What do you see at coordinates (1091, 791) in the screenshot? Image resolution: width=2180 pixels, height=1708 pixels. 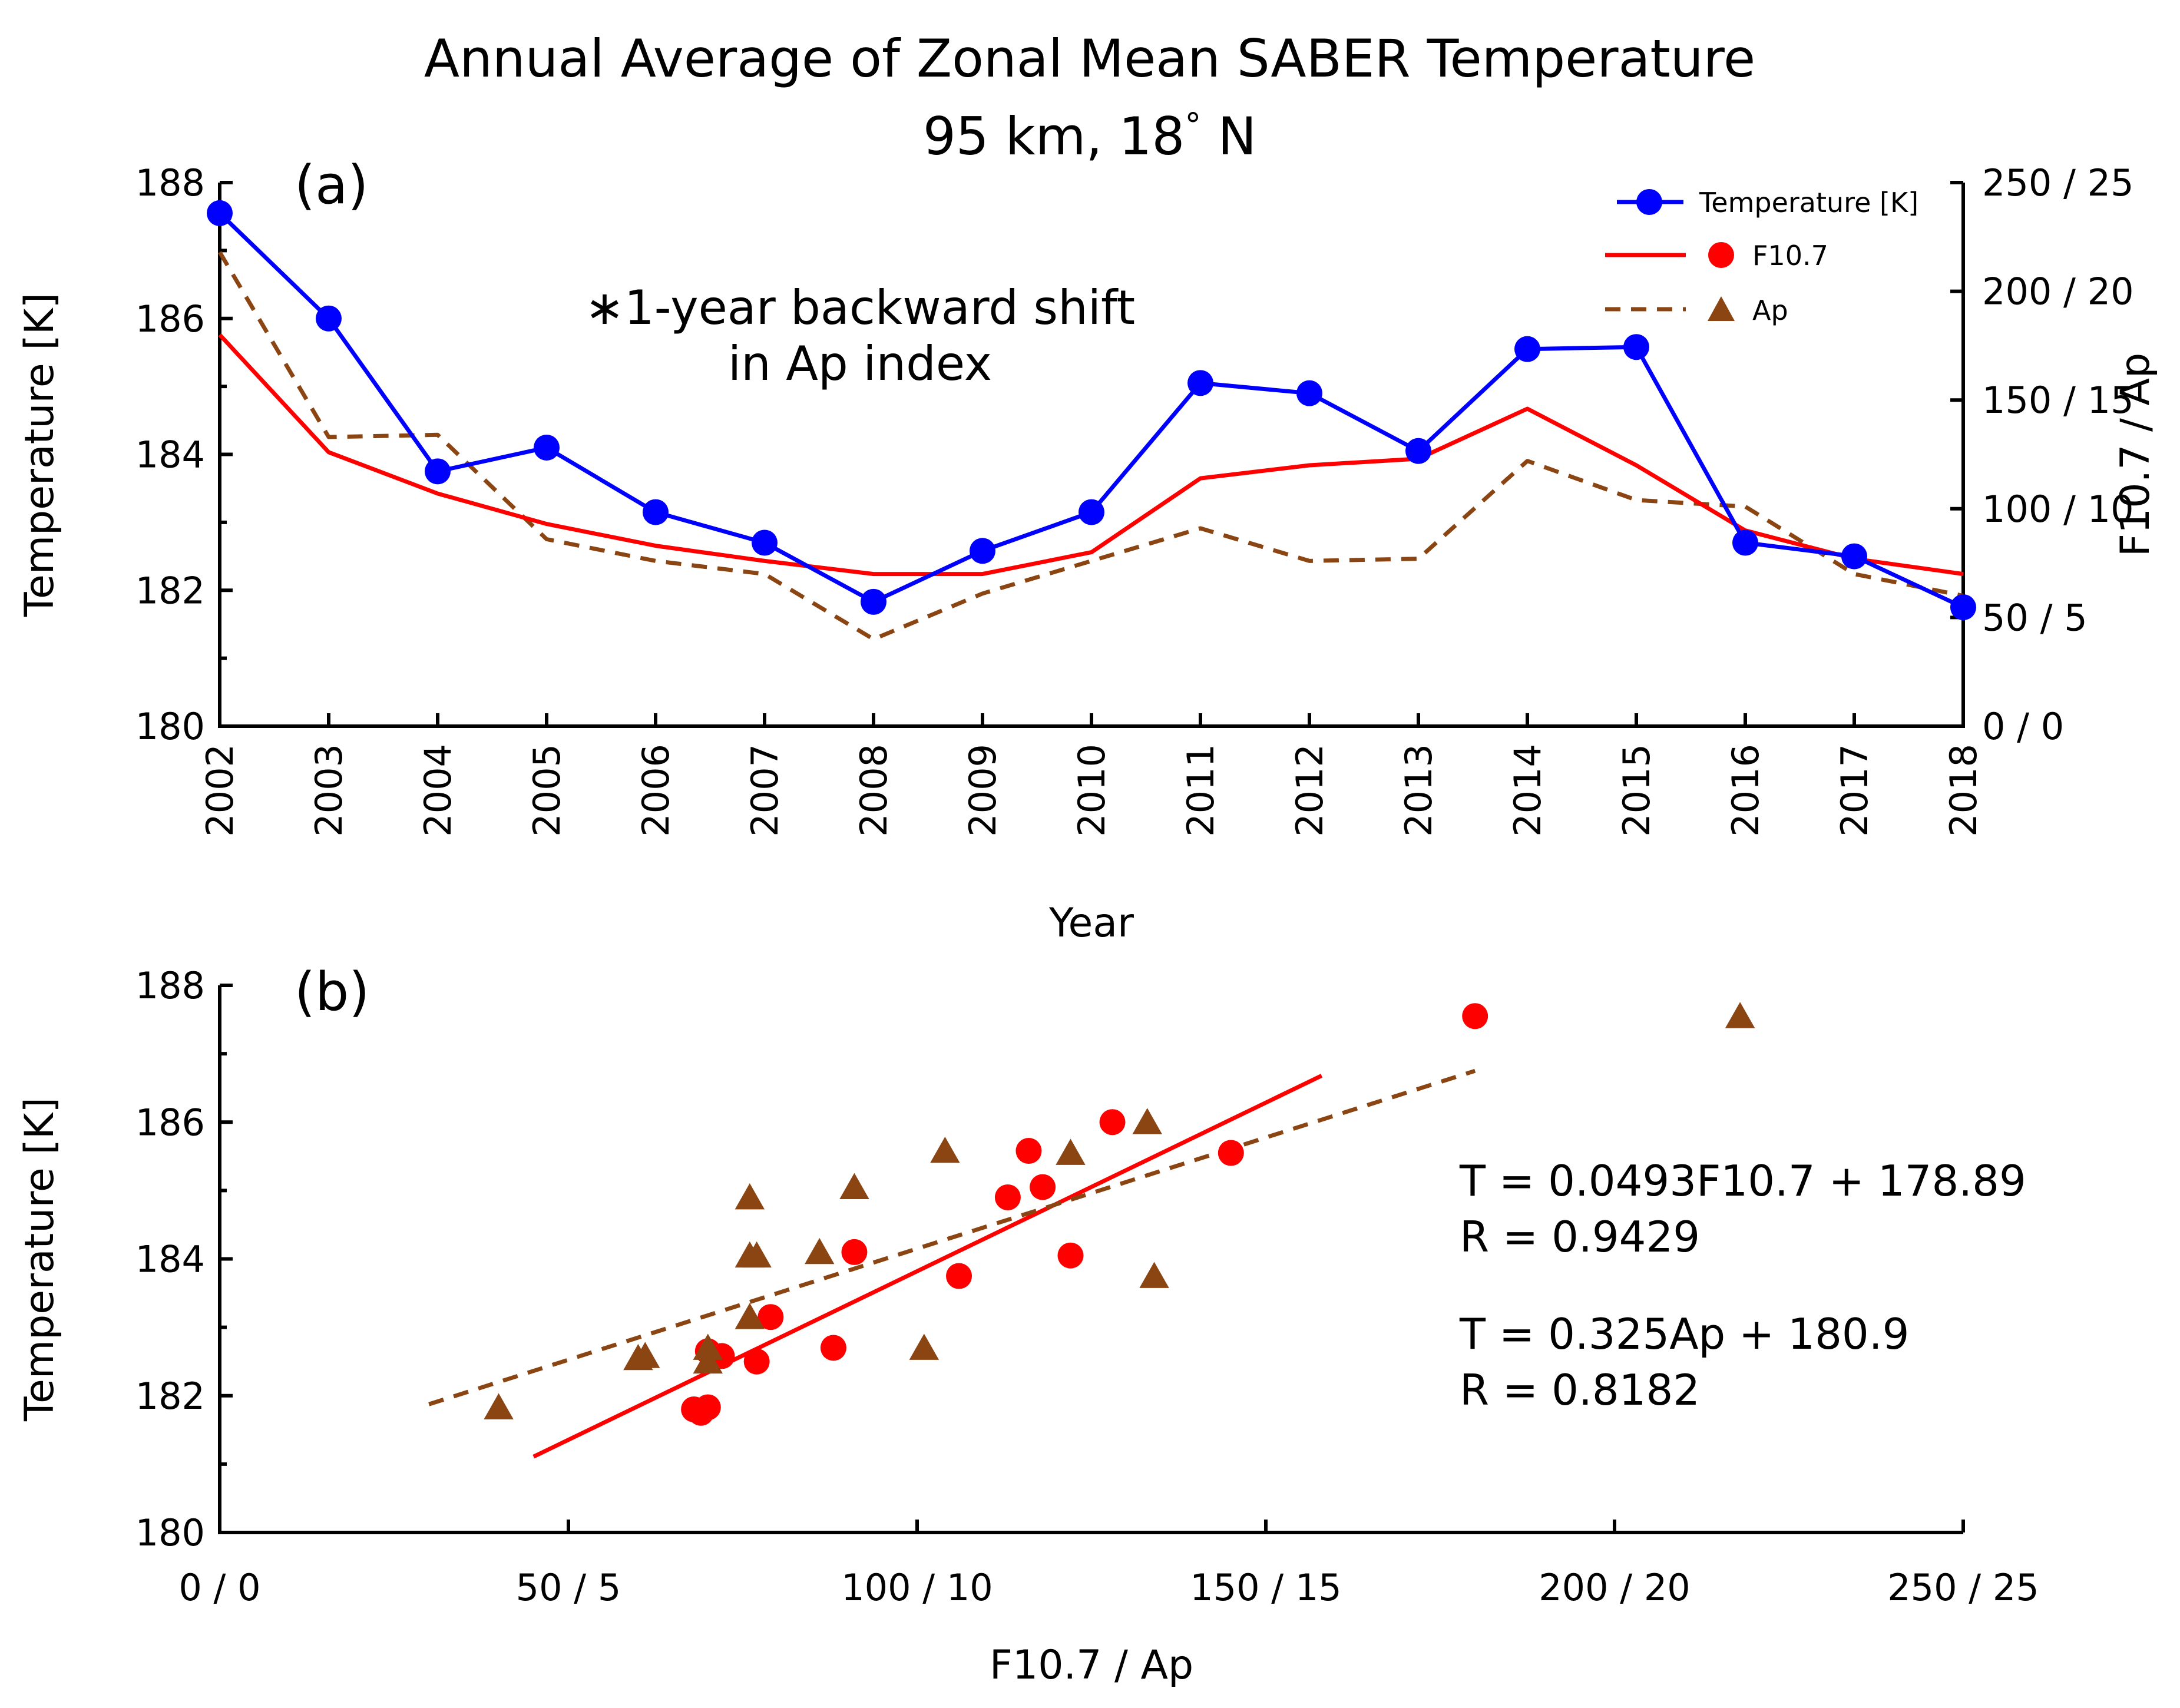 I see `panel-a-xtick-label: 2010` at bounding box center [1091, 791].